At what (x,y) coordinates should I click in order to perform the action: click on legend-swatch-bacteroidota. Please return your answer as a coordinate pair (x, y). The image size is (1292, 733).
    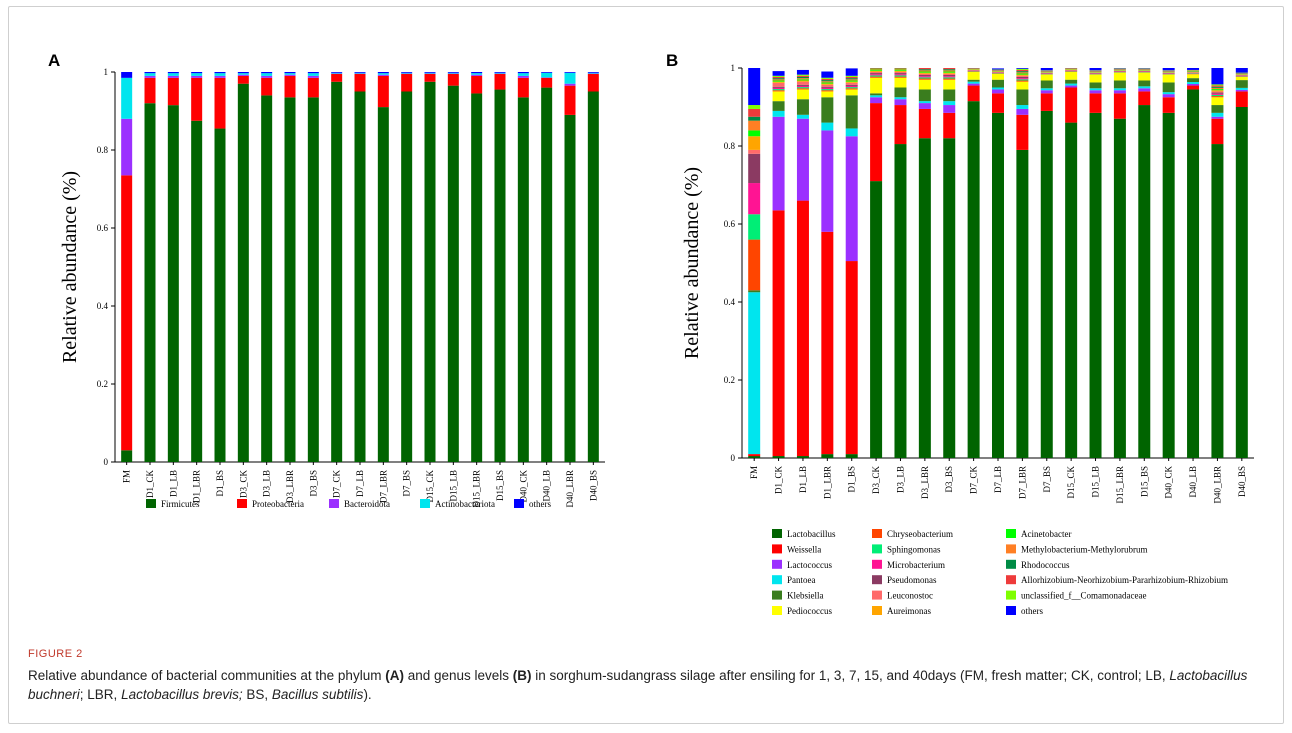
    Looking at the image, I should click on (334, 503).